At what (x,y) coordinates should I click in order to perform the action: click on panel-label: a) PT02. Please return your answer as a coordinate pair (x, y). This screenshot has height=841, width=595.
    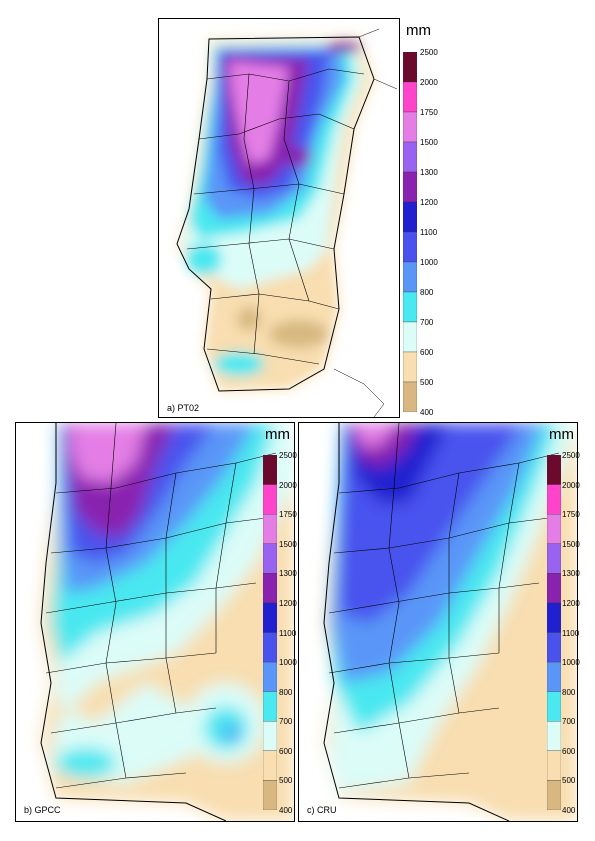
    Looking at the image, I should click on (183, 408).